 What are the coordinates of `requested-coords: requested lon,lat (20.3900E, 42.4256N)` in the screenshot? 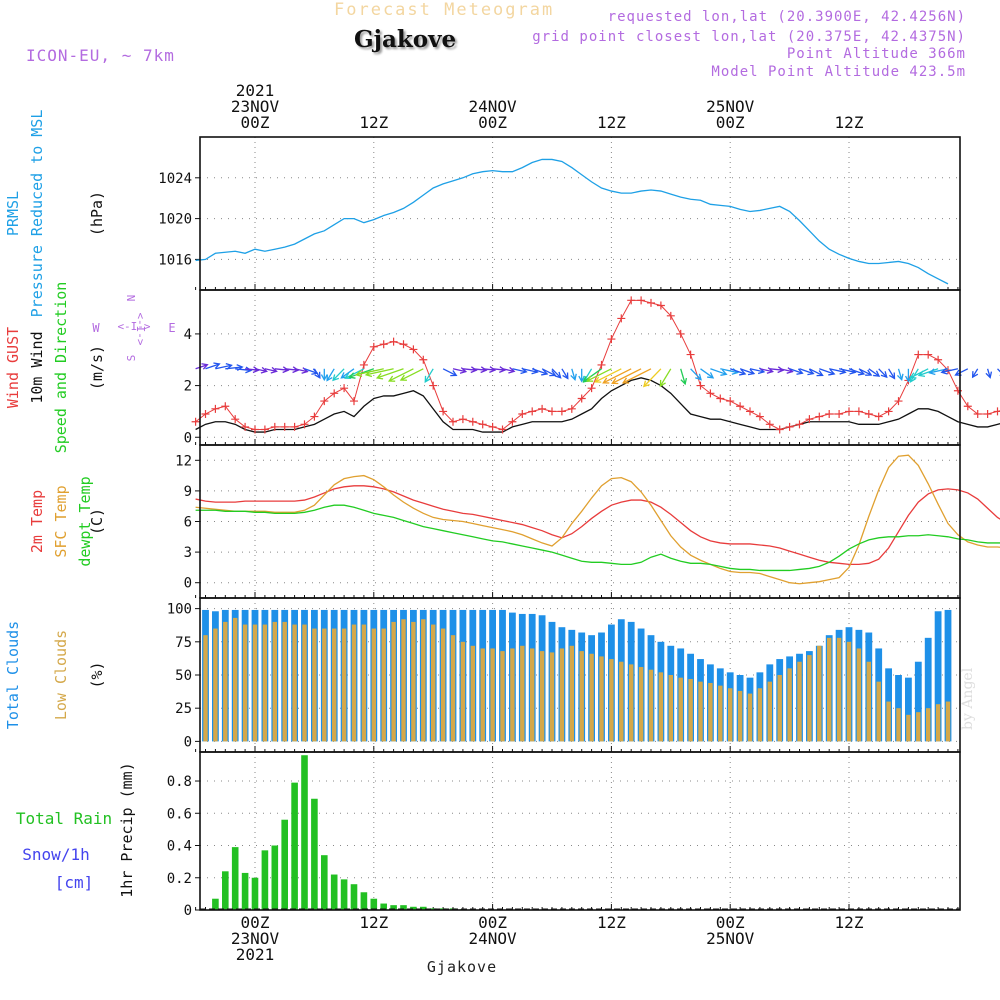 It's located at (786, 17).